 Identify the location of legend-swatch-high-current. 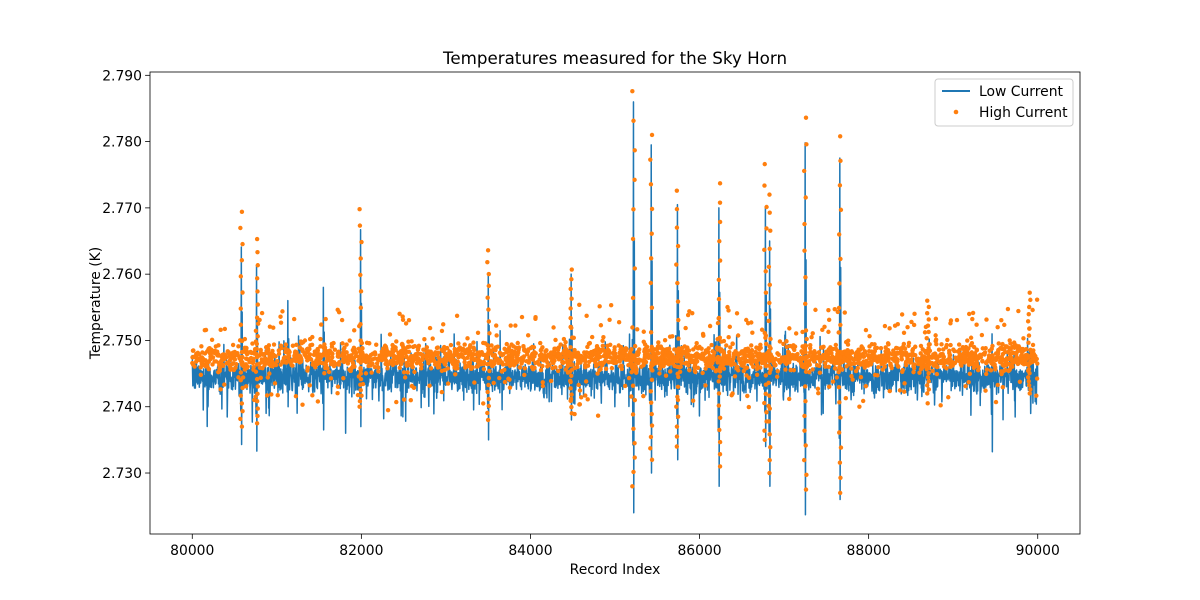
(956, 112).